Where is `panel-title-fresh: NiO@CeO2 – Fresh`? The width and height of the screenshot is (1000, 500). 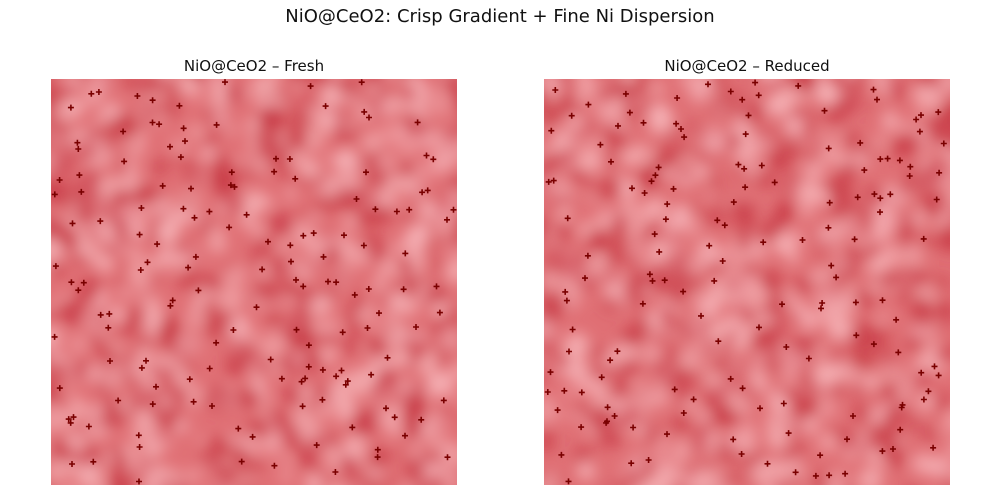
panel-title-fresh: NiO@CeO2 – Fresh is located at coordinates (254, 66).